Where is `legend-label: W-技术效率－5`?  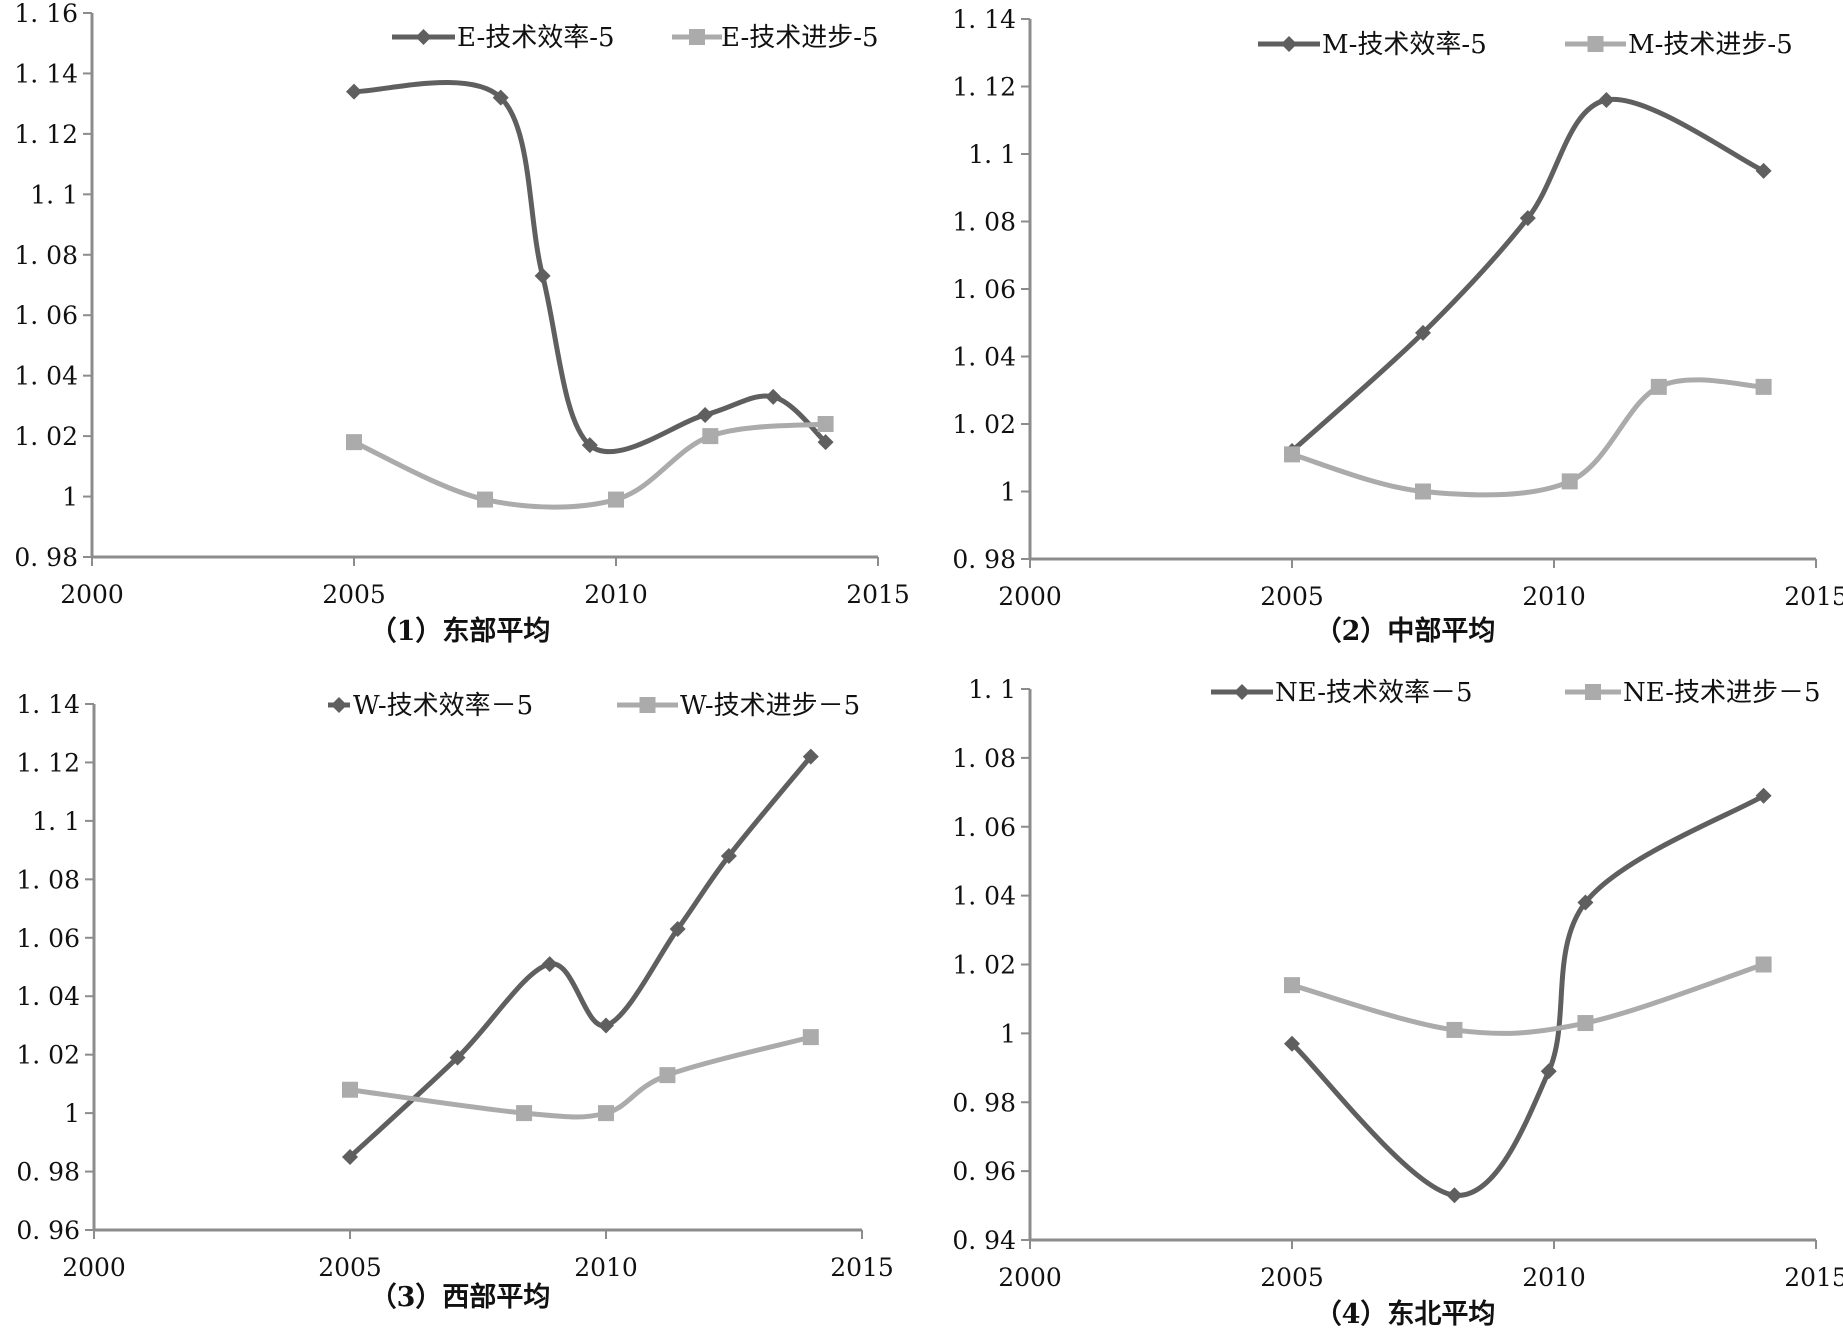
legend-label: W-技术效率－5 is located at coordinates (443, 706).